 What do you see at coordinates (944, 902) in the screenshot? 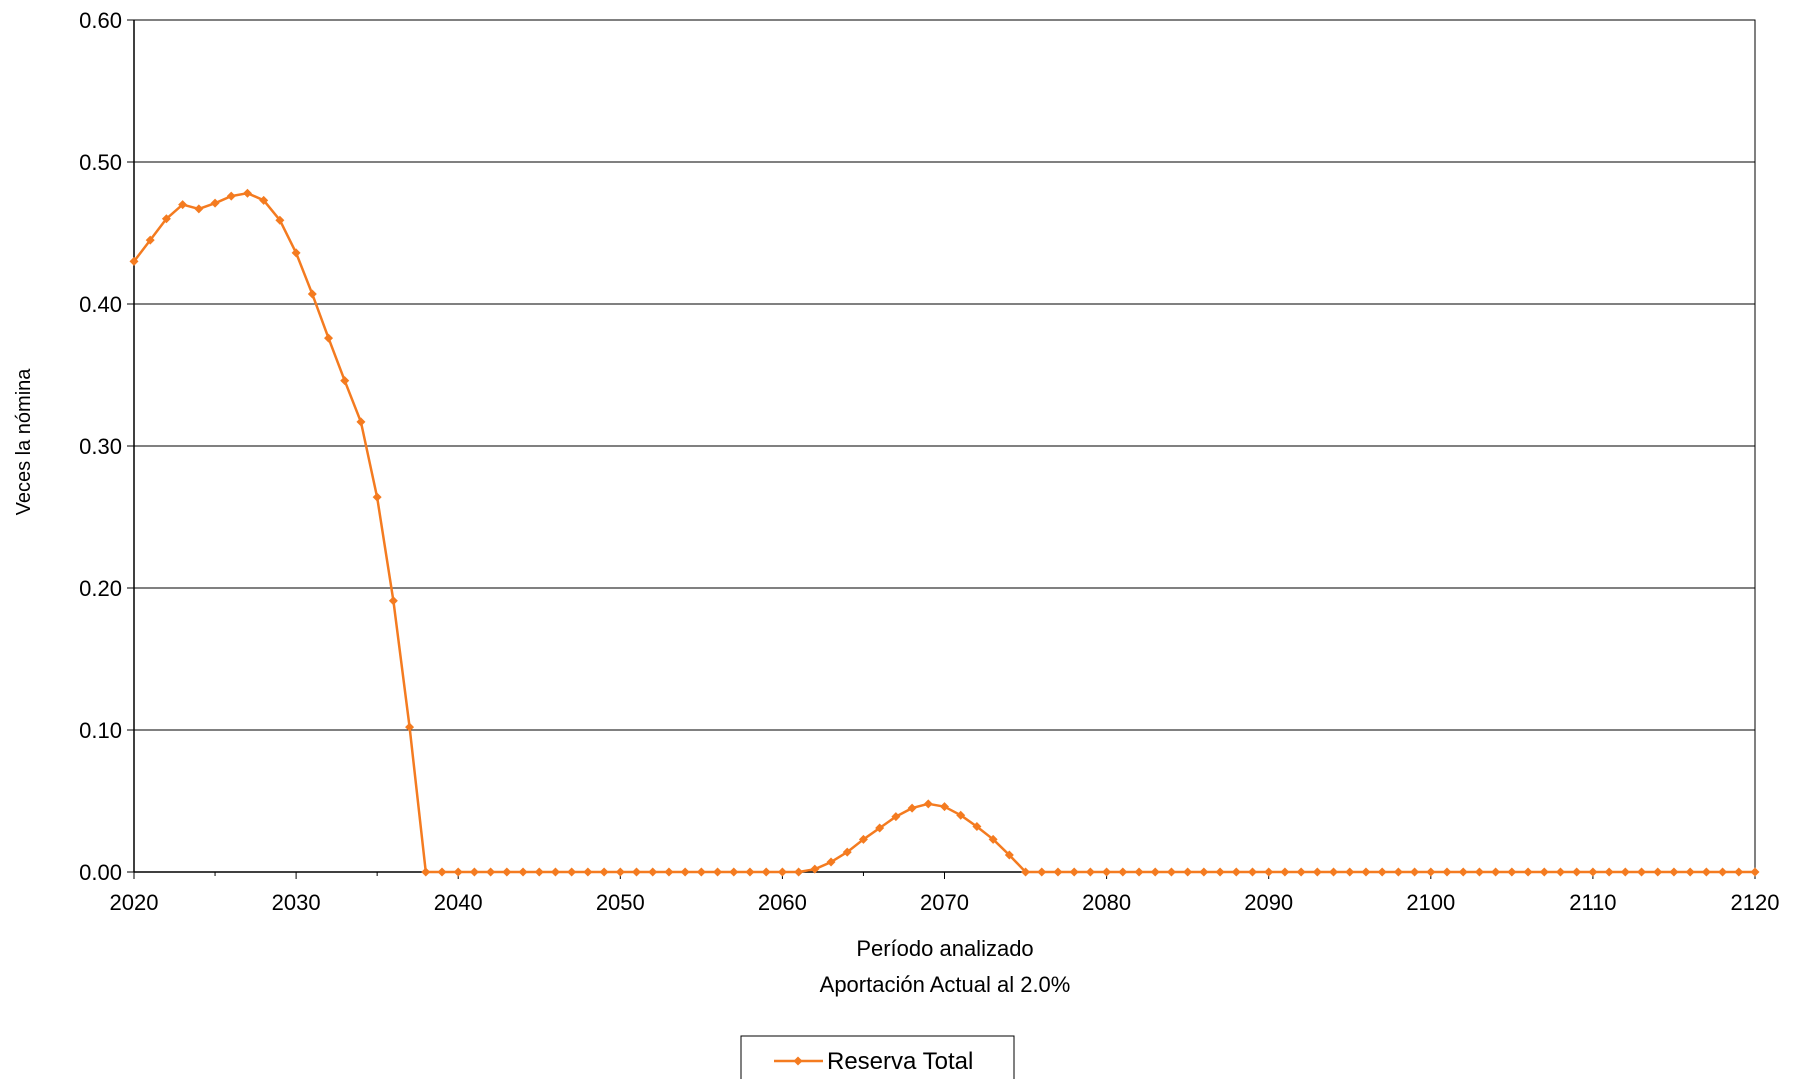
I see `x-tick-label: 2070` at bounding box center [944, 902].